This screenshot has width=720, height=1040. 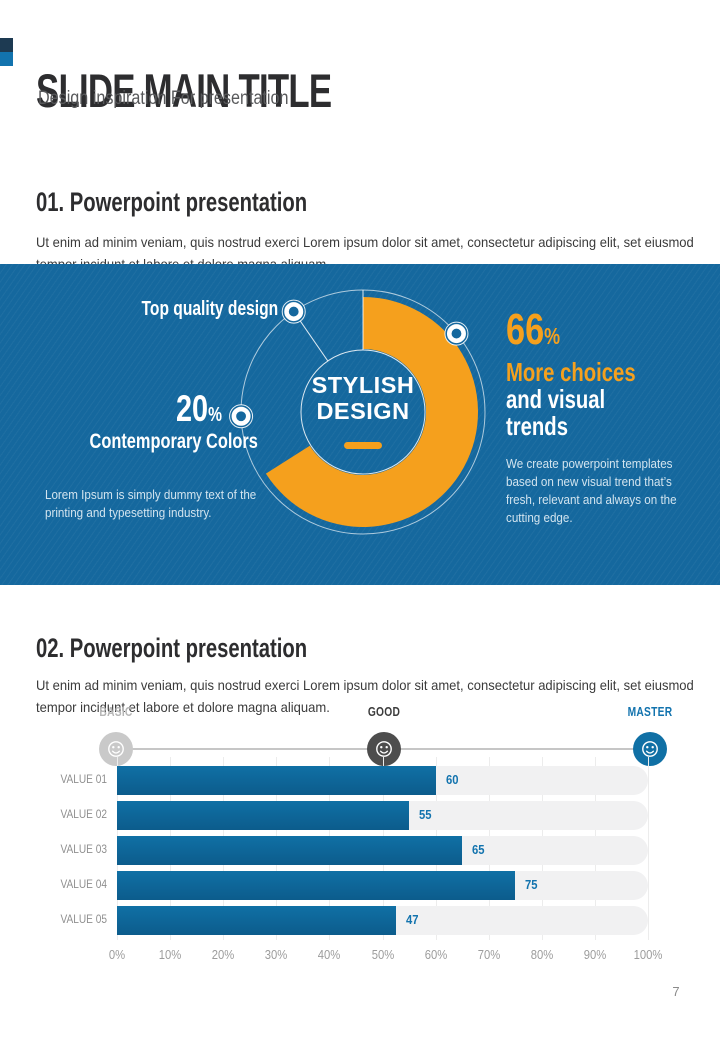 What do you see at coordinates (676, 991) in the screenshot?
I see `page-number: 7` at bounding box center [676, 991].